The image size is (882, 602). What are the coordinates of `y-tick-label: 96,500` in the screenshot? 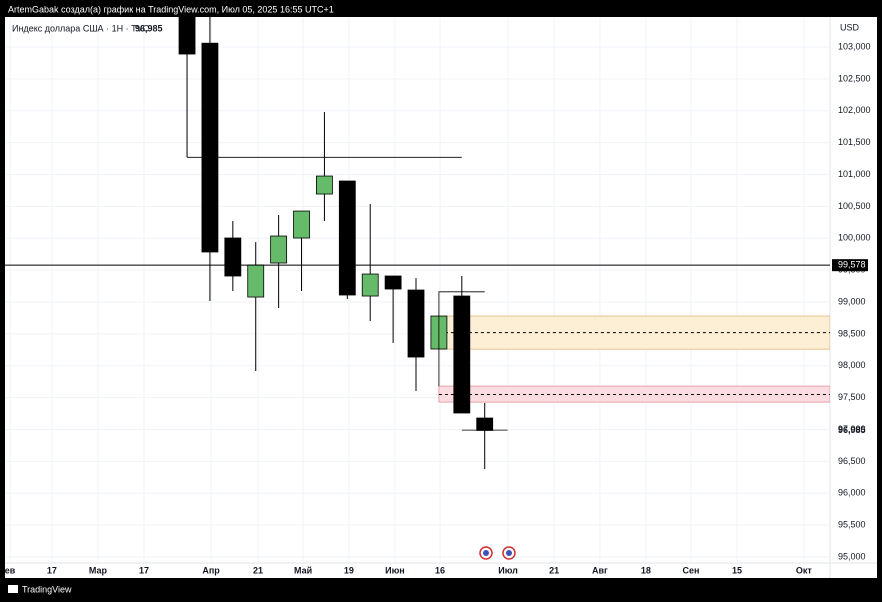 It's located at (852, 461).